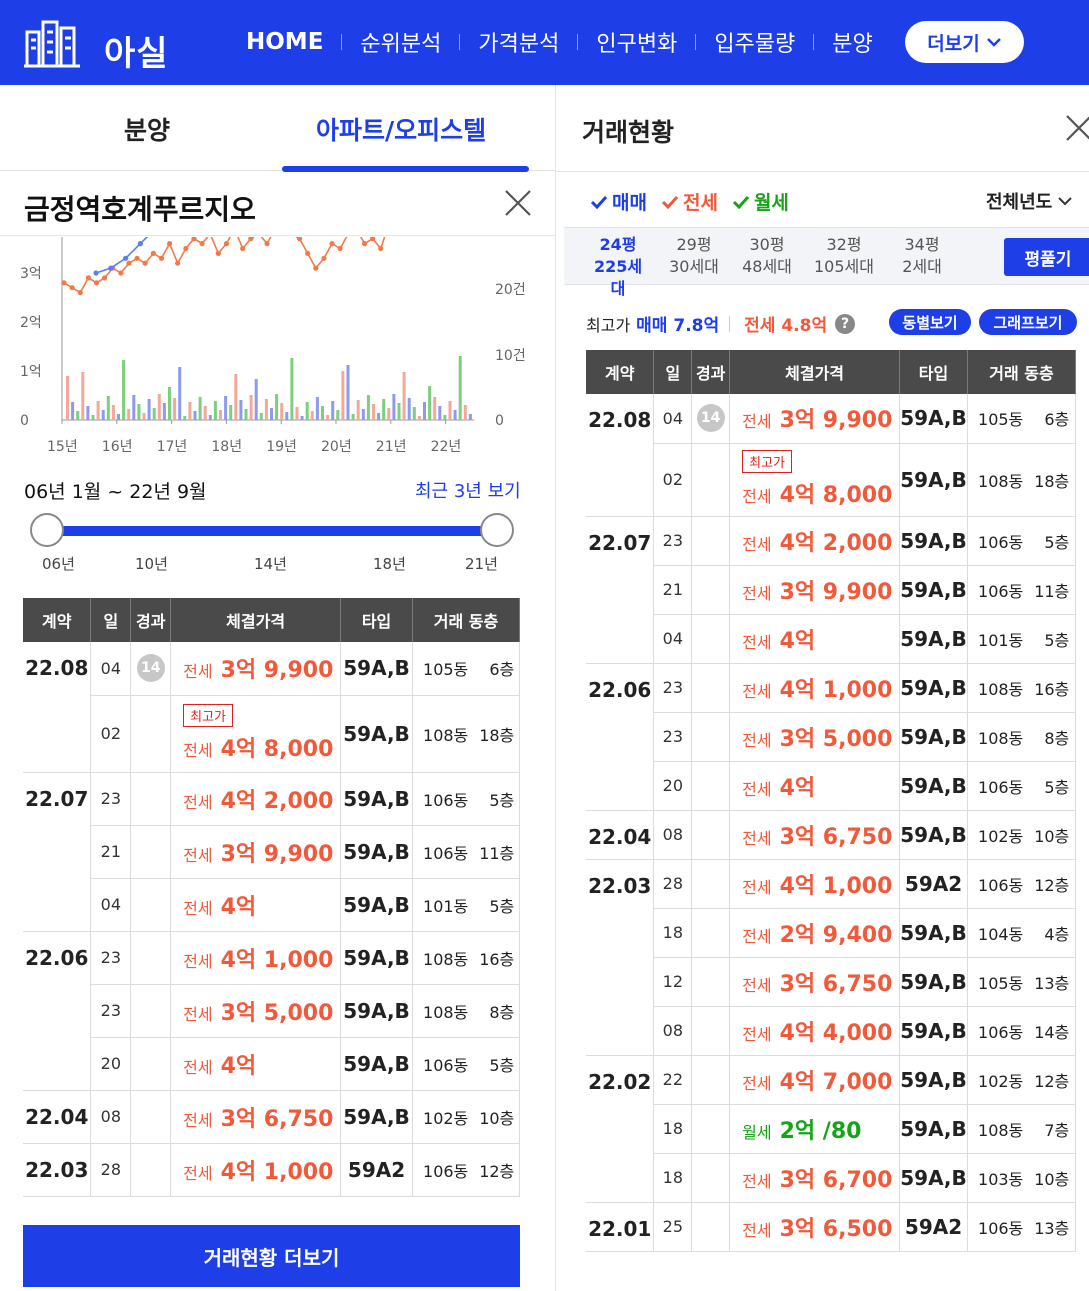 This screenshot has width=1089, height=1291. Describe the element at coordinates (277, 352) in the screenshot. I see `price-volume-chart: 3억 2억 1억 0 20건 10건 0 15년 16년 17년 18년 19년 20년 21년 22년` at that location.